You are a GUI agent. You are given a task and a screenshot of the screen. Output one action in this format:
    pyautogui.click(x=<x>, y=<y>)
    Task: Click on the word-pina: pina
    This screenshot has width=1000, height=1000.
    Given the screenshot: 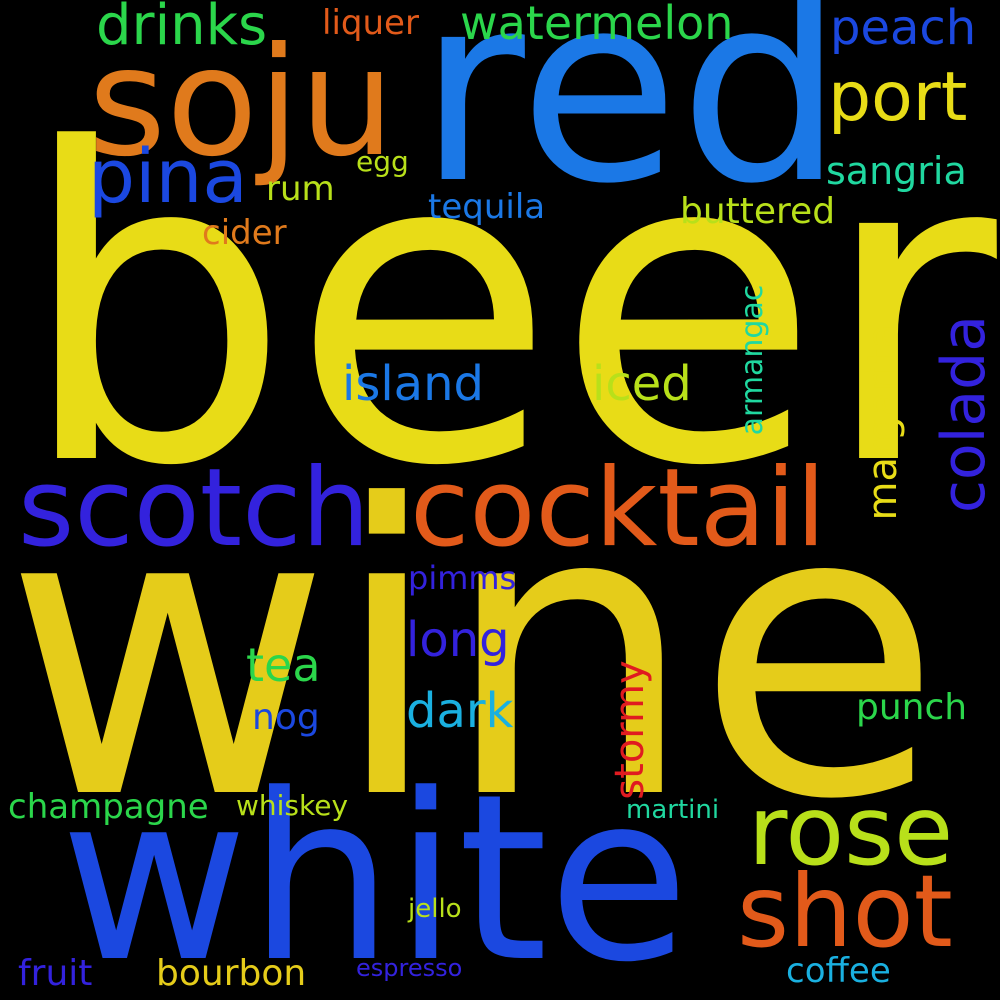 What is the action you would take?
    pyautogui.click(x=168, y=177)
    